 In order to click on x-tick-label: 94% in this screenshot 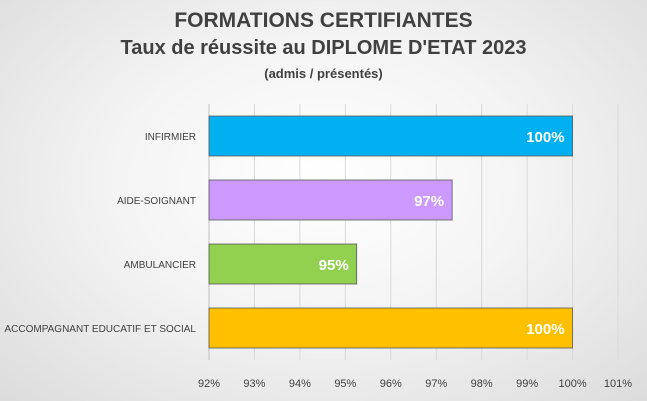, I will do `click(300, 384)`.